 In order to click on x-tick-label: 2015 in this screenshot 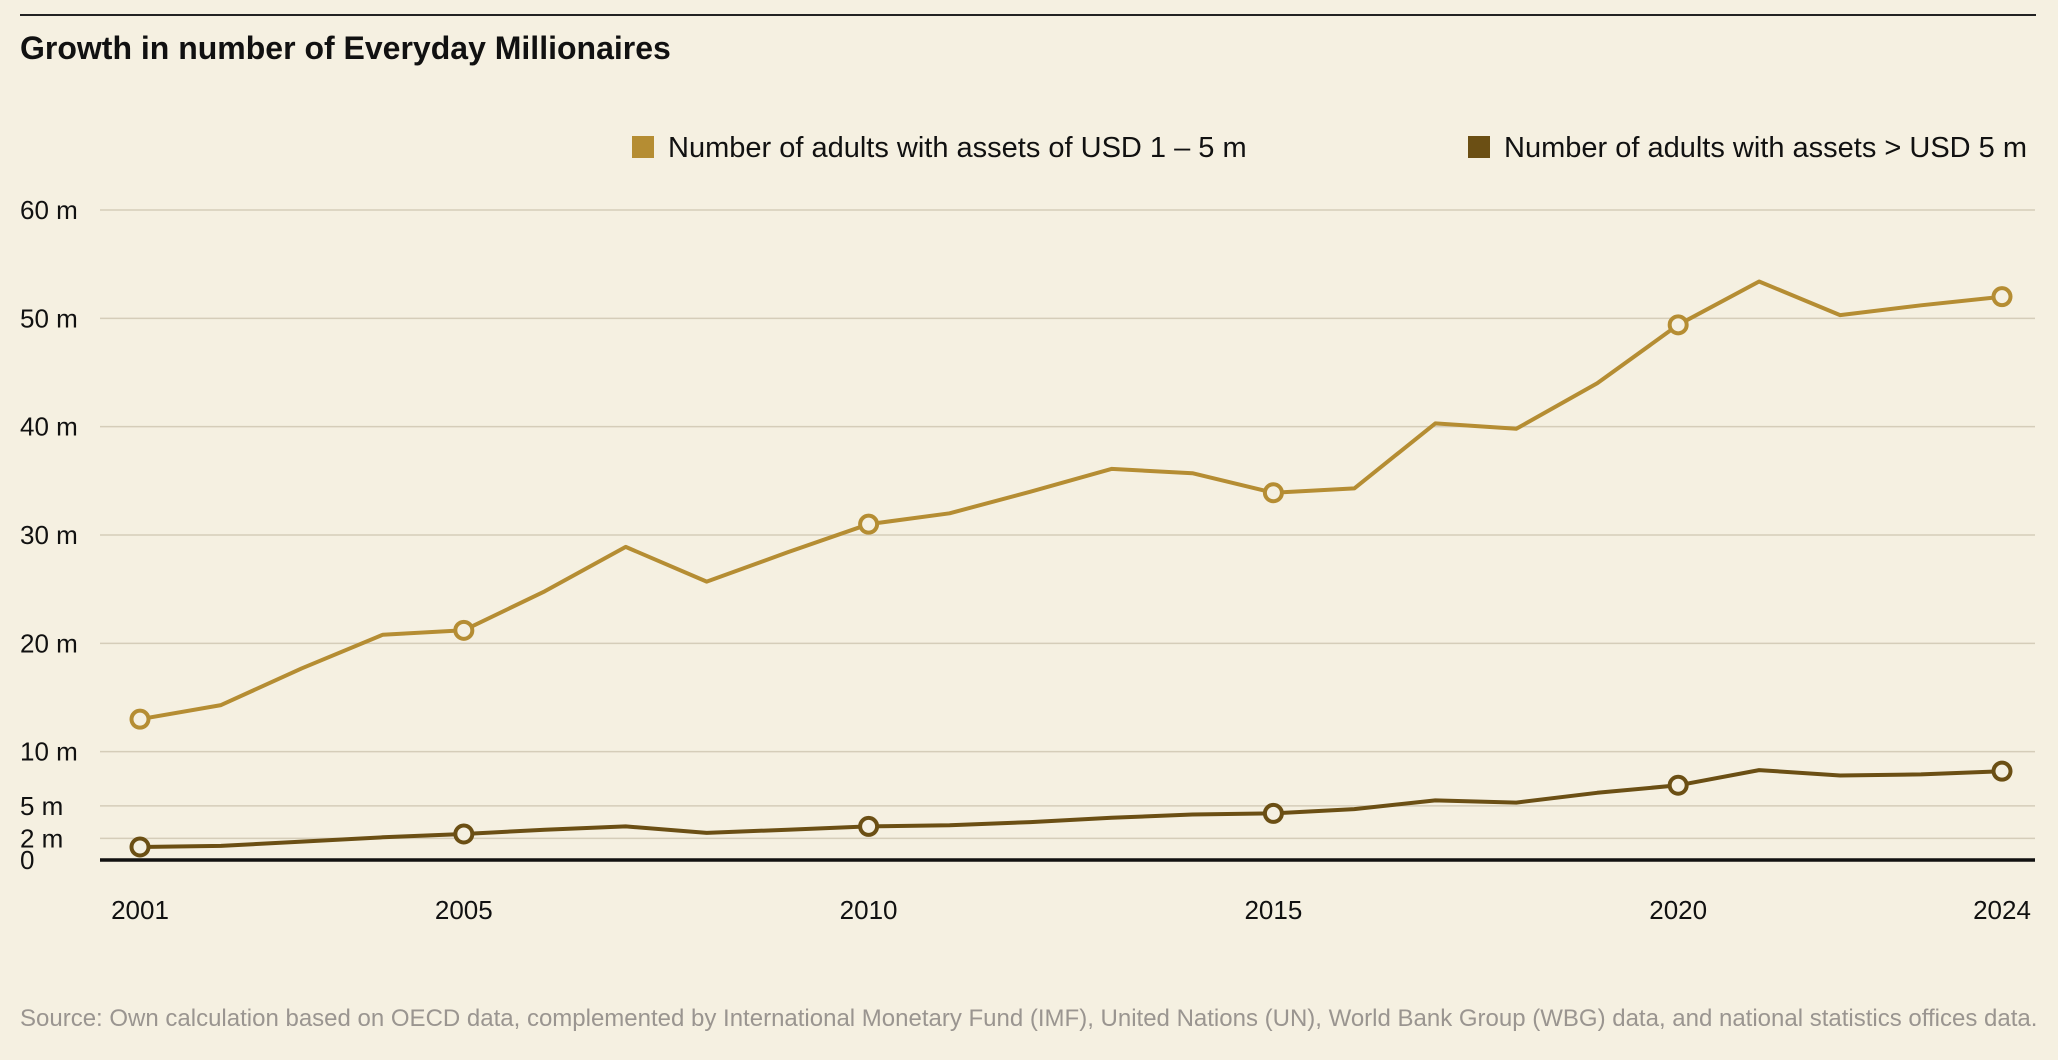, I will do `click(1273, 910)`.